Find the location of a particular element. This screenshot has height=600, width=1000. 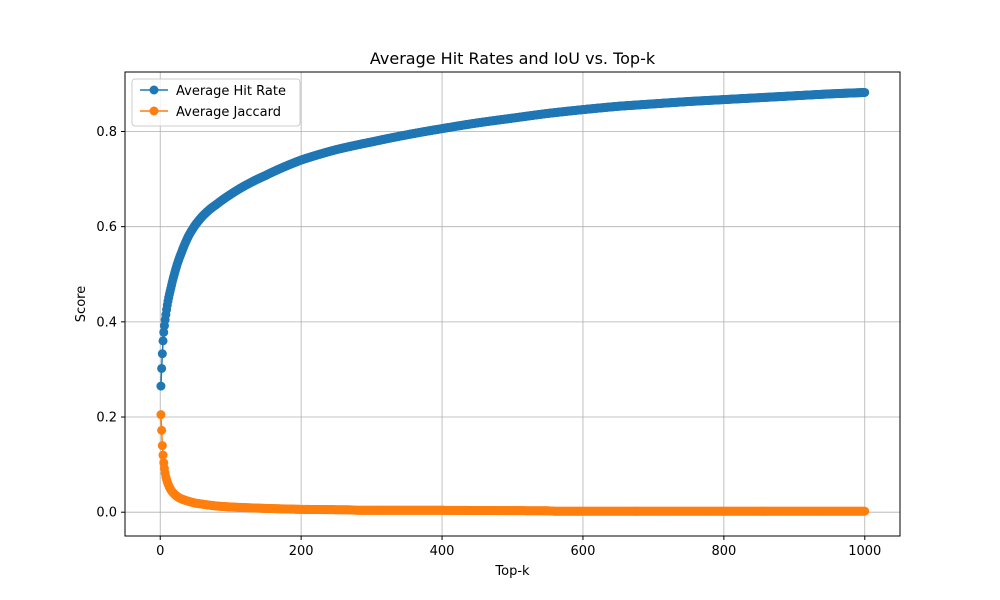

legend-label-jaccard: Average Jaccard is located at coordinates (228, 112).